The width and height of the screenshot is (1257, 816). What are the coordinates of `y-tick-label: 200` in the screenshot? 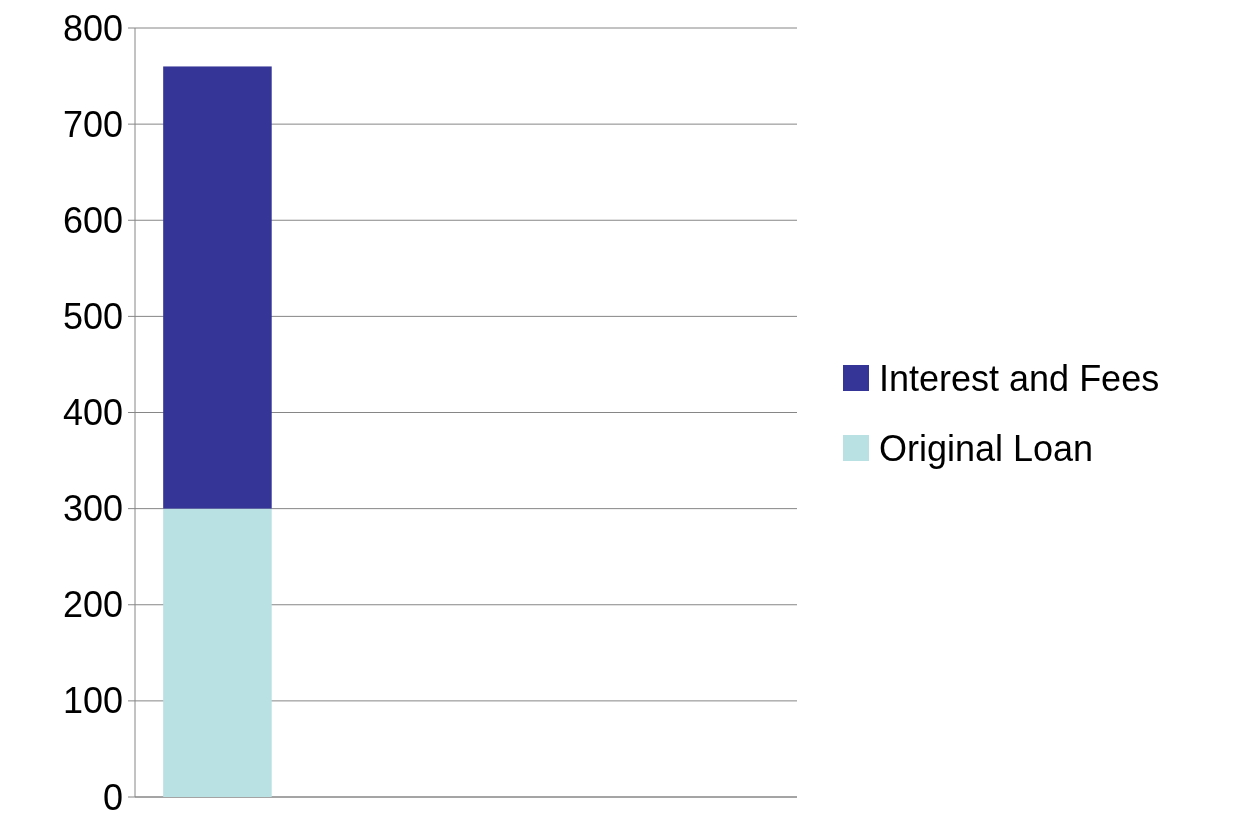 It's located at (92, 605).